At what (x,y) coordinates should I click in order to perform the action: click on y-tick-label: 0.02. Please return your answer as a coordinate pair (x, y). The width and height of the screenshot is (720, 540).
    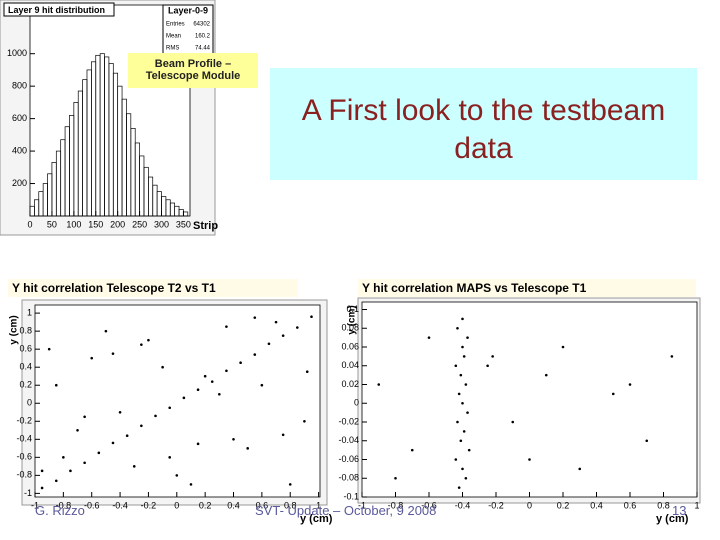
    Looking at the image, I should click on (350, 384).